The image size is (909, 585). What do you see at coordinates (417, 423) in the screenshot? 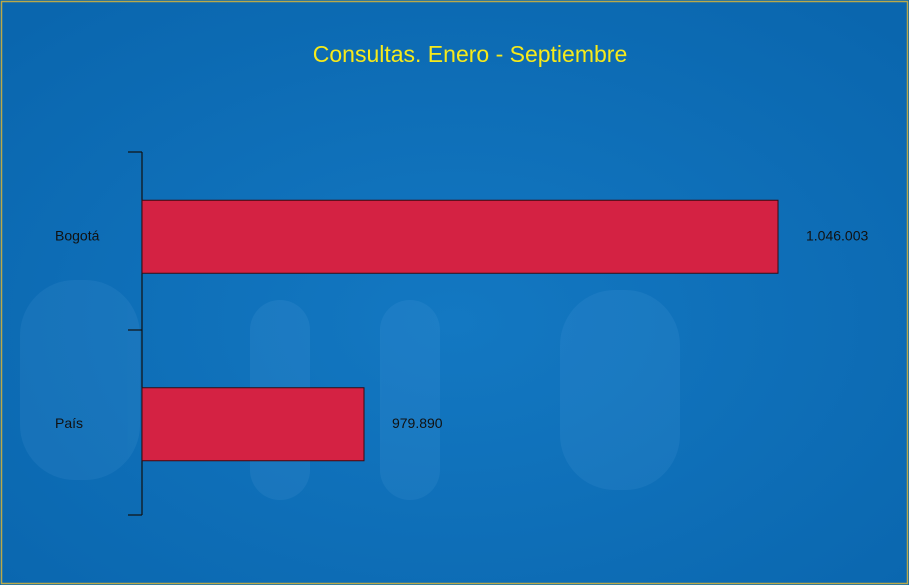
I see `value-label: 979.890` at bounding box center [417, 423].